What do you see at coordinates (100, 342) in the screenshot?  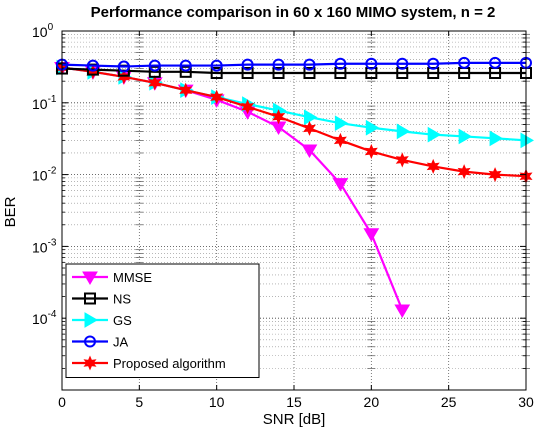 I see `legend-entry: JA` at bounding box center [100, 342].